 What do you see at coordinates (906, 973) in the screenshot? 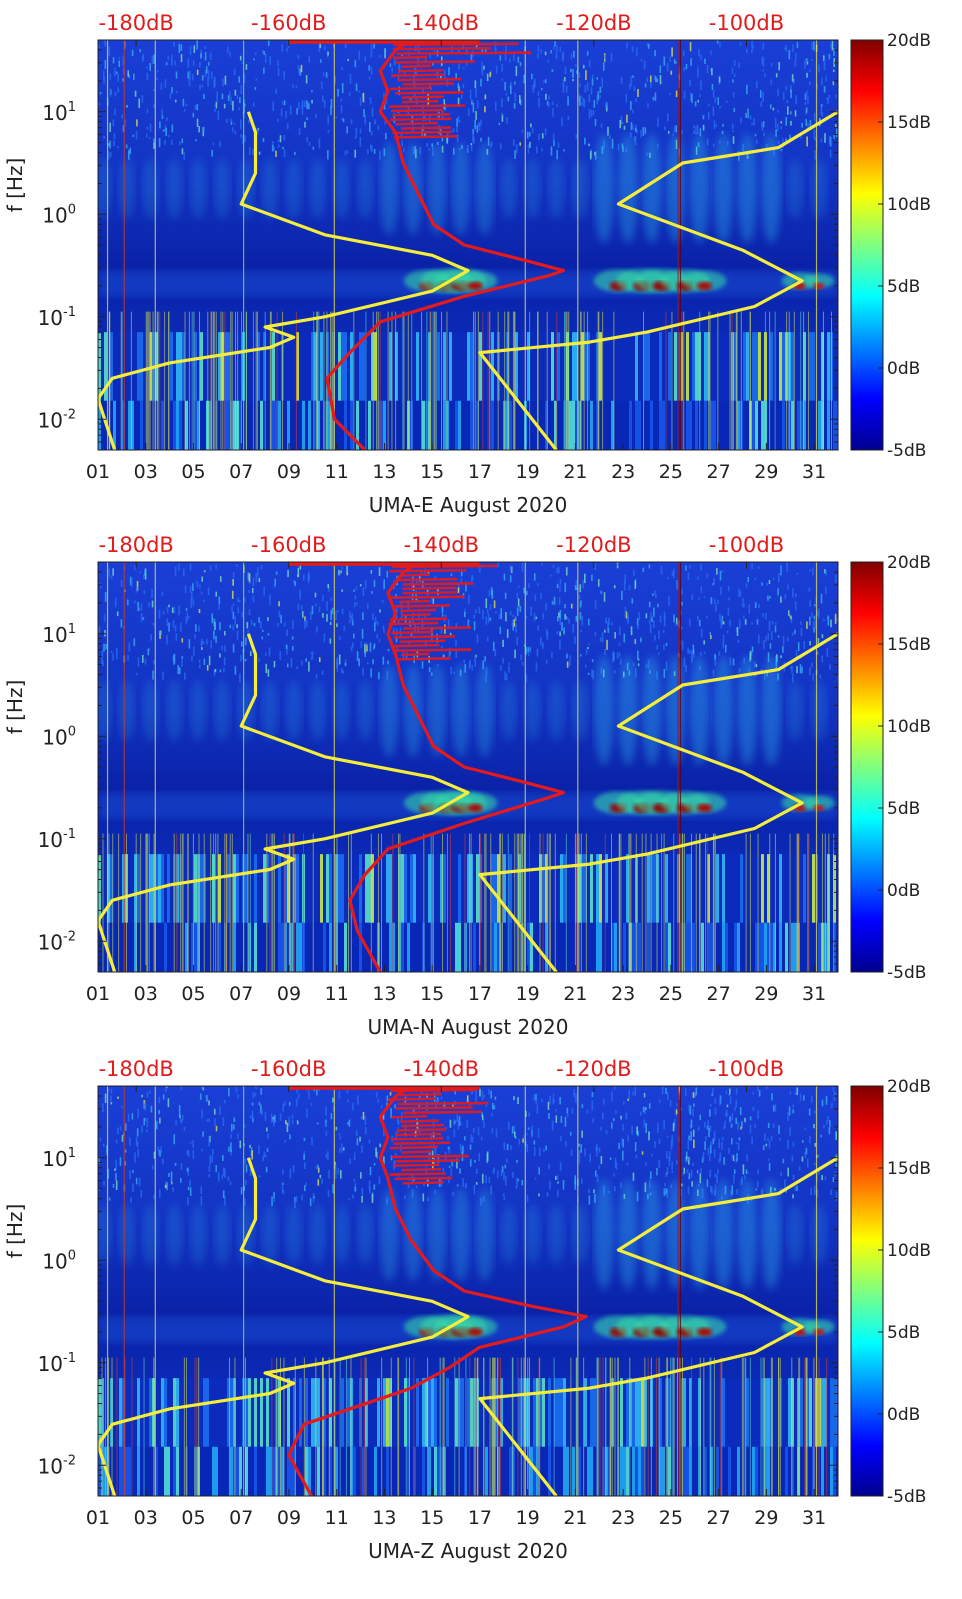
I see `colorbar-tick-label: -5dB` at bounding box center [906, 973].